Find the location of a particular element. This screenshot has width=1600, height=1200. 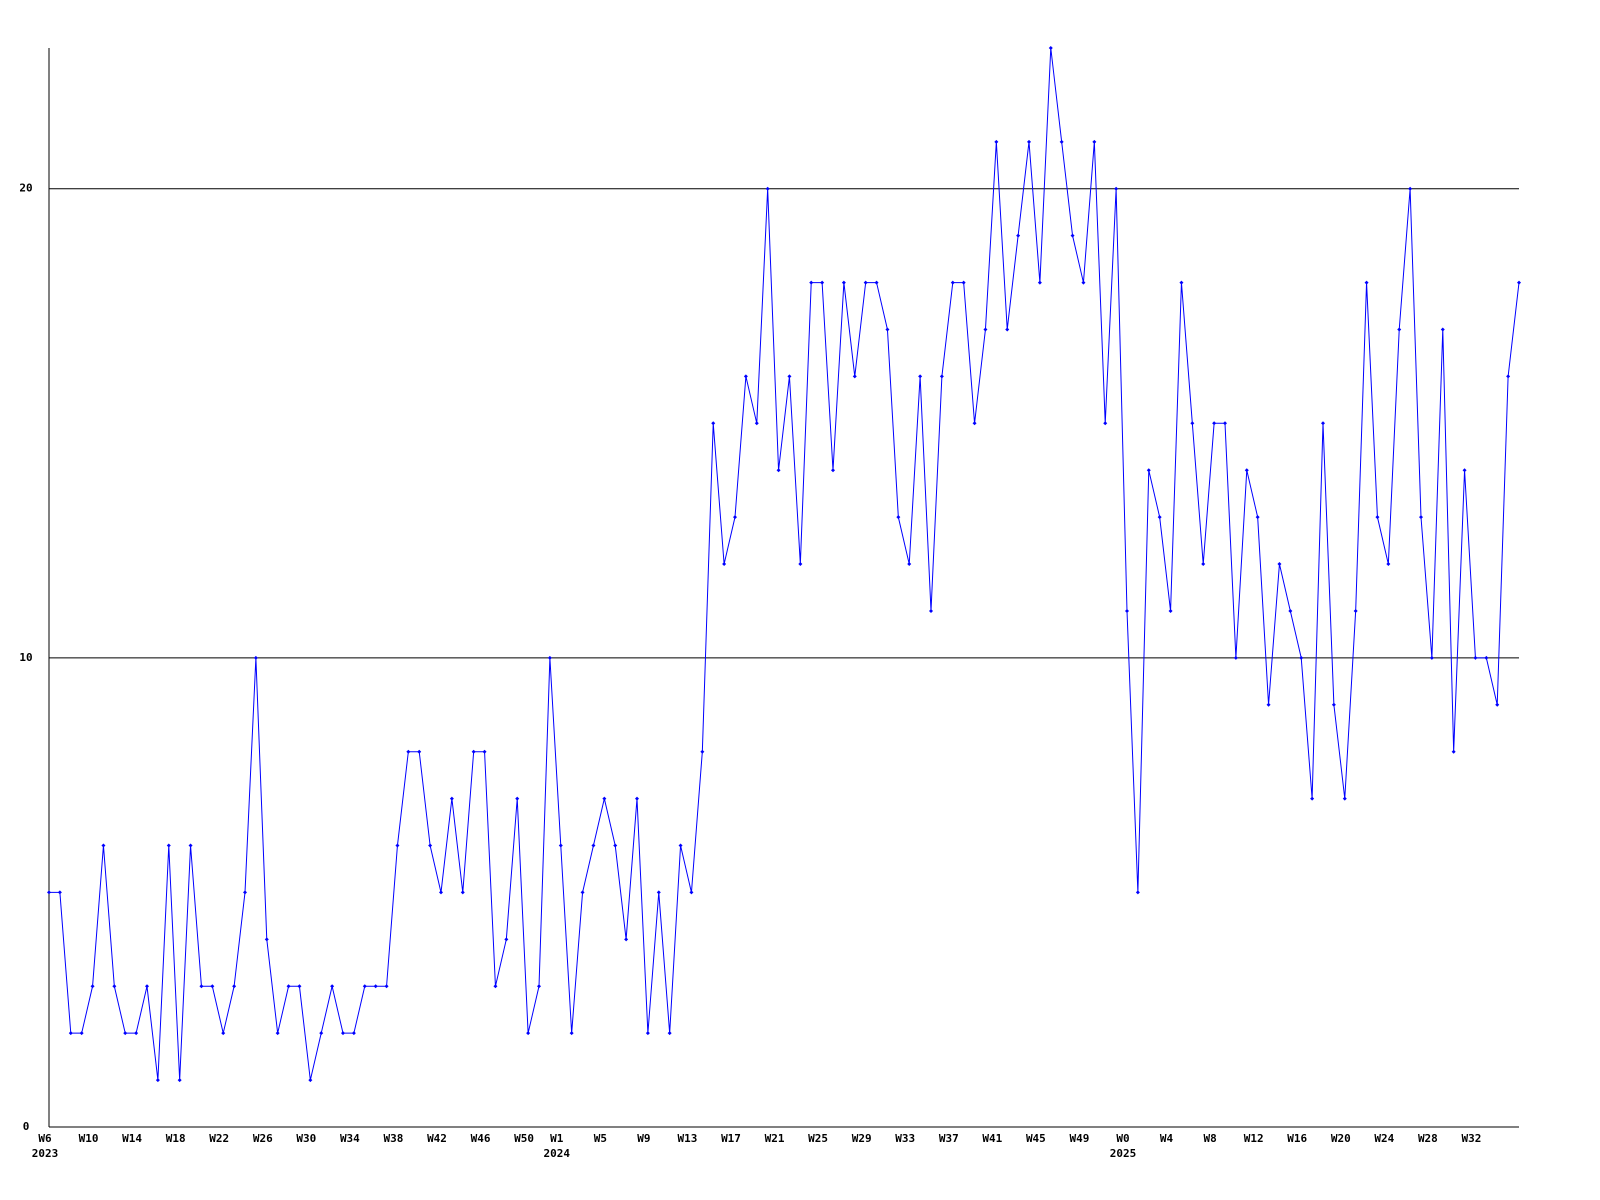

x-tick-label: W14 is located at coordinates (132, 1138).